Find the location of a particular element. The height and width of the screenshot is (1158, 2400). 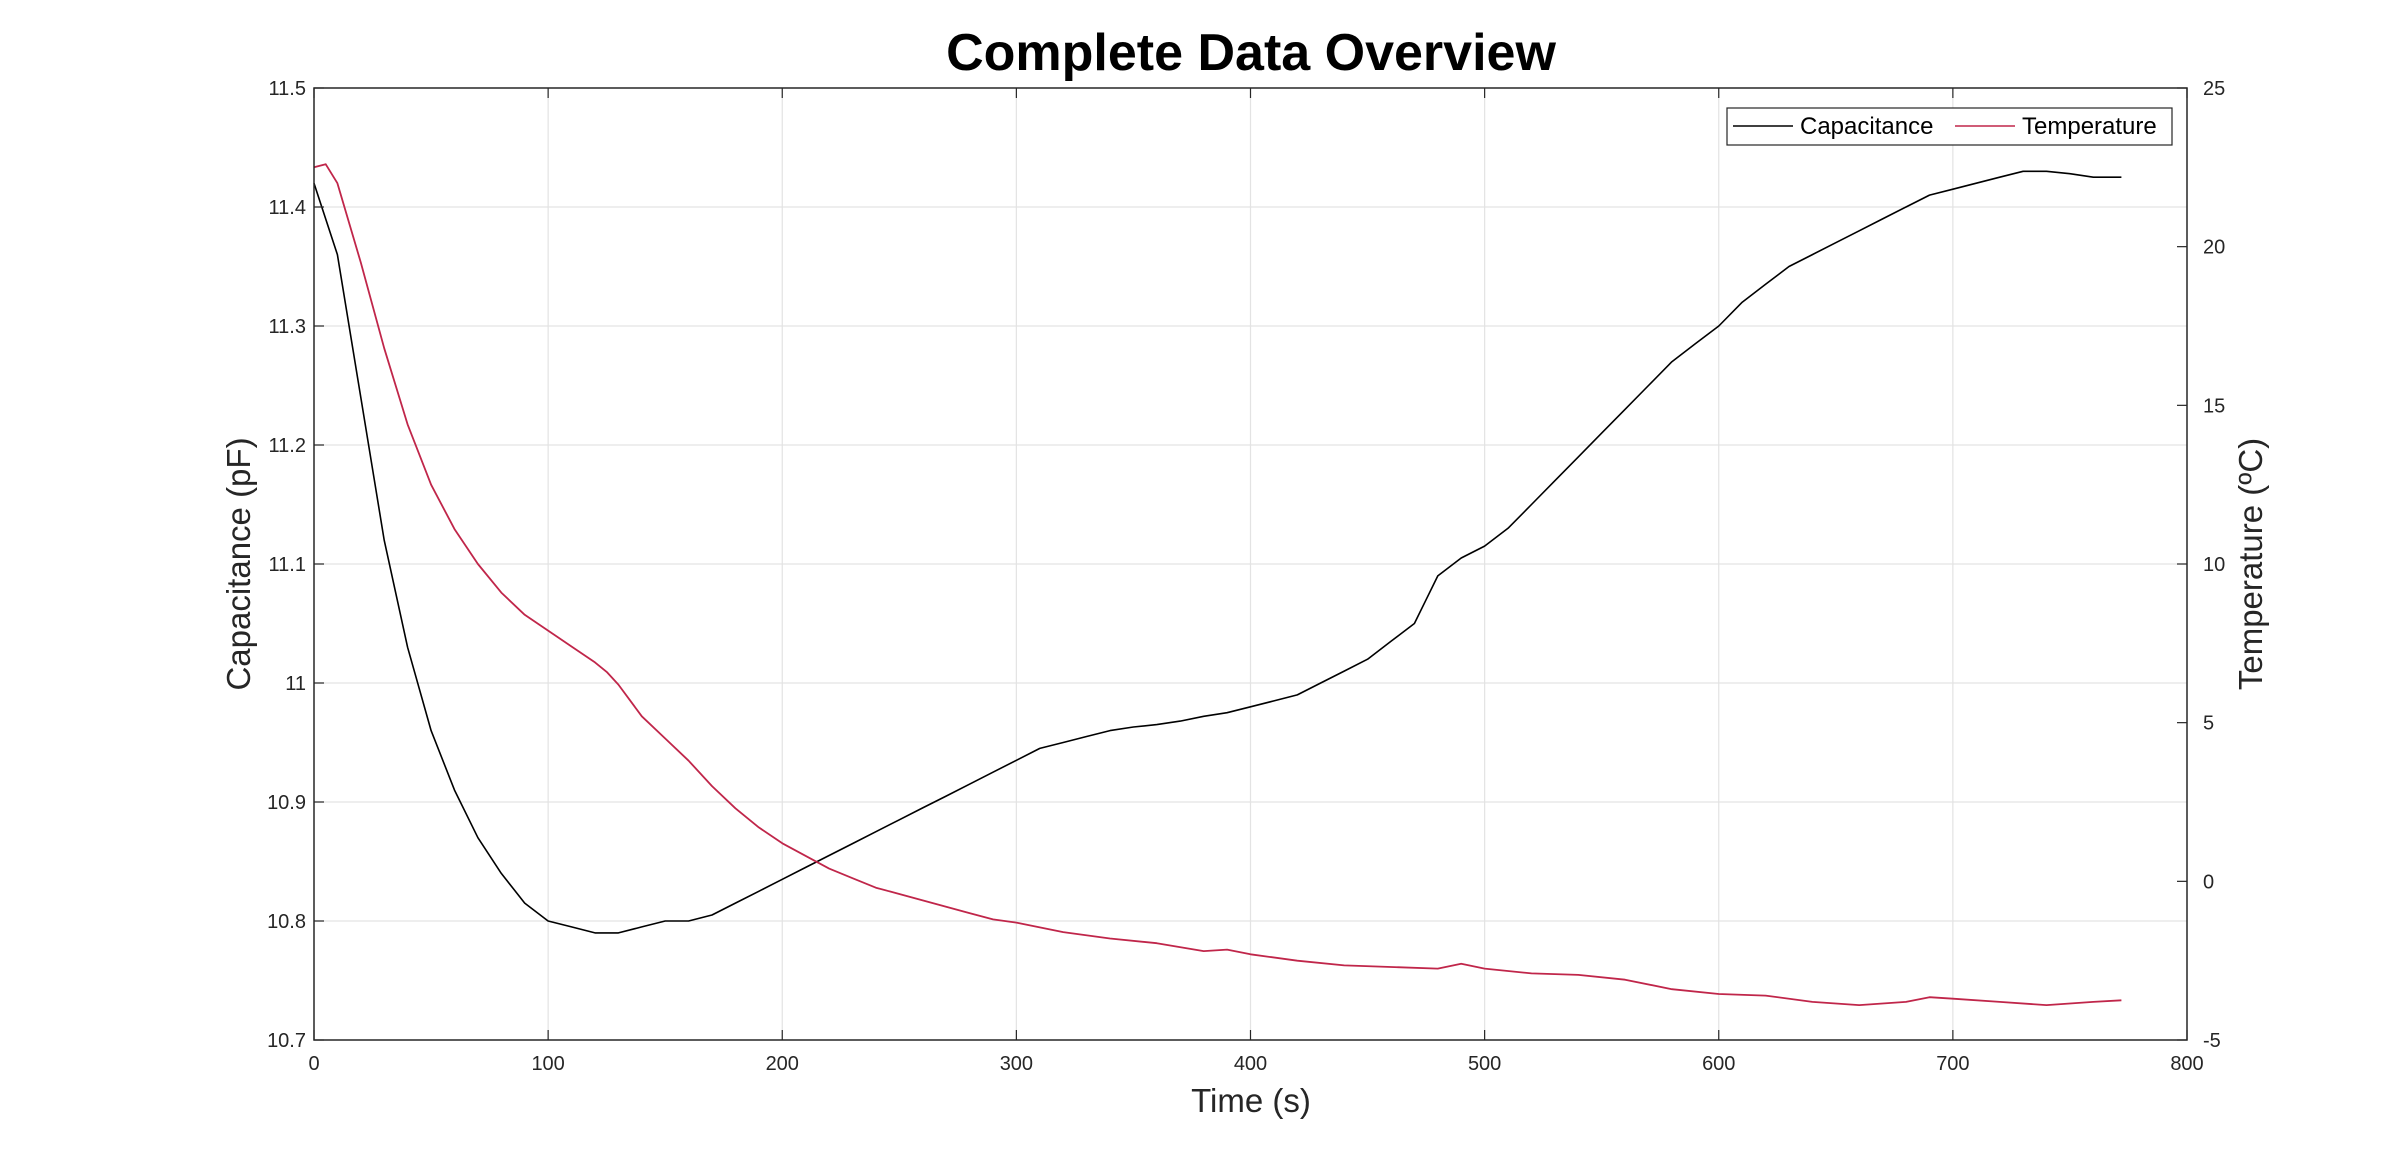

x-tick-label: 200 is located at coordinates (782, 1064).